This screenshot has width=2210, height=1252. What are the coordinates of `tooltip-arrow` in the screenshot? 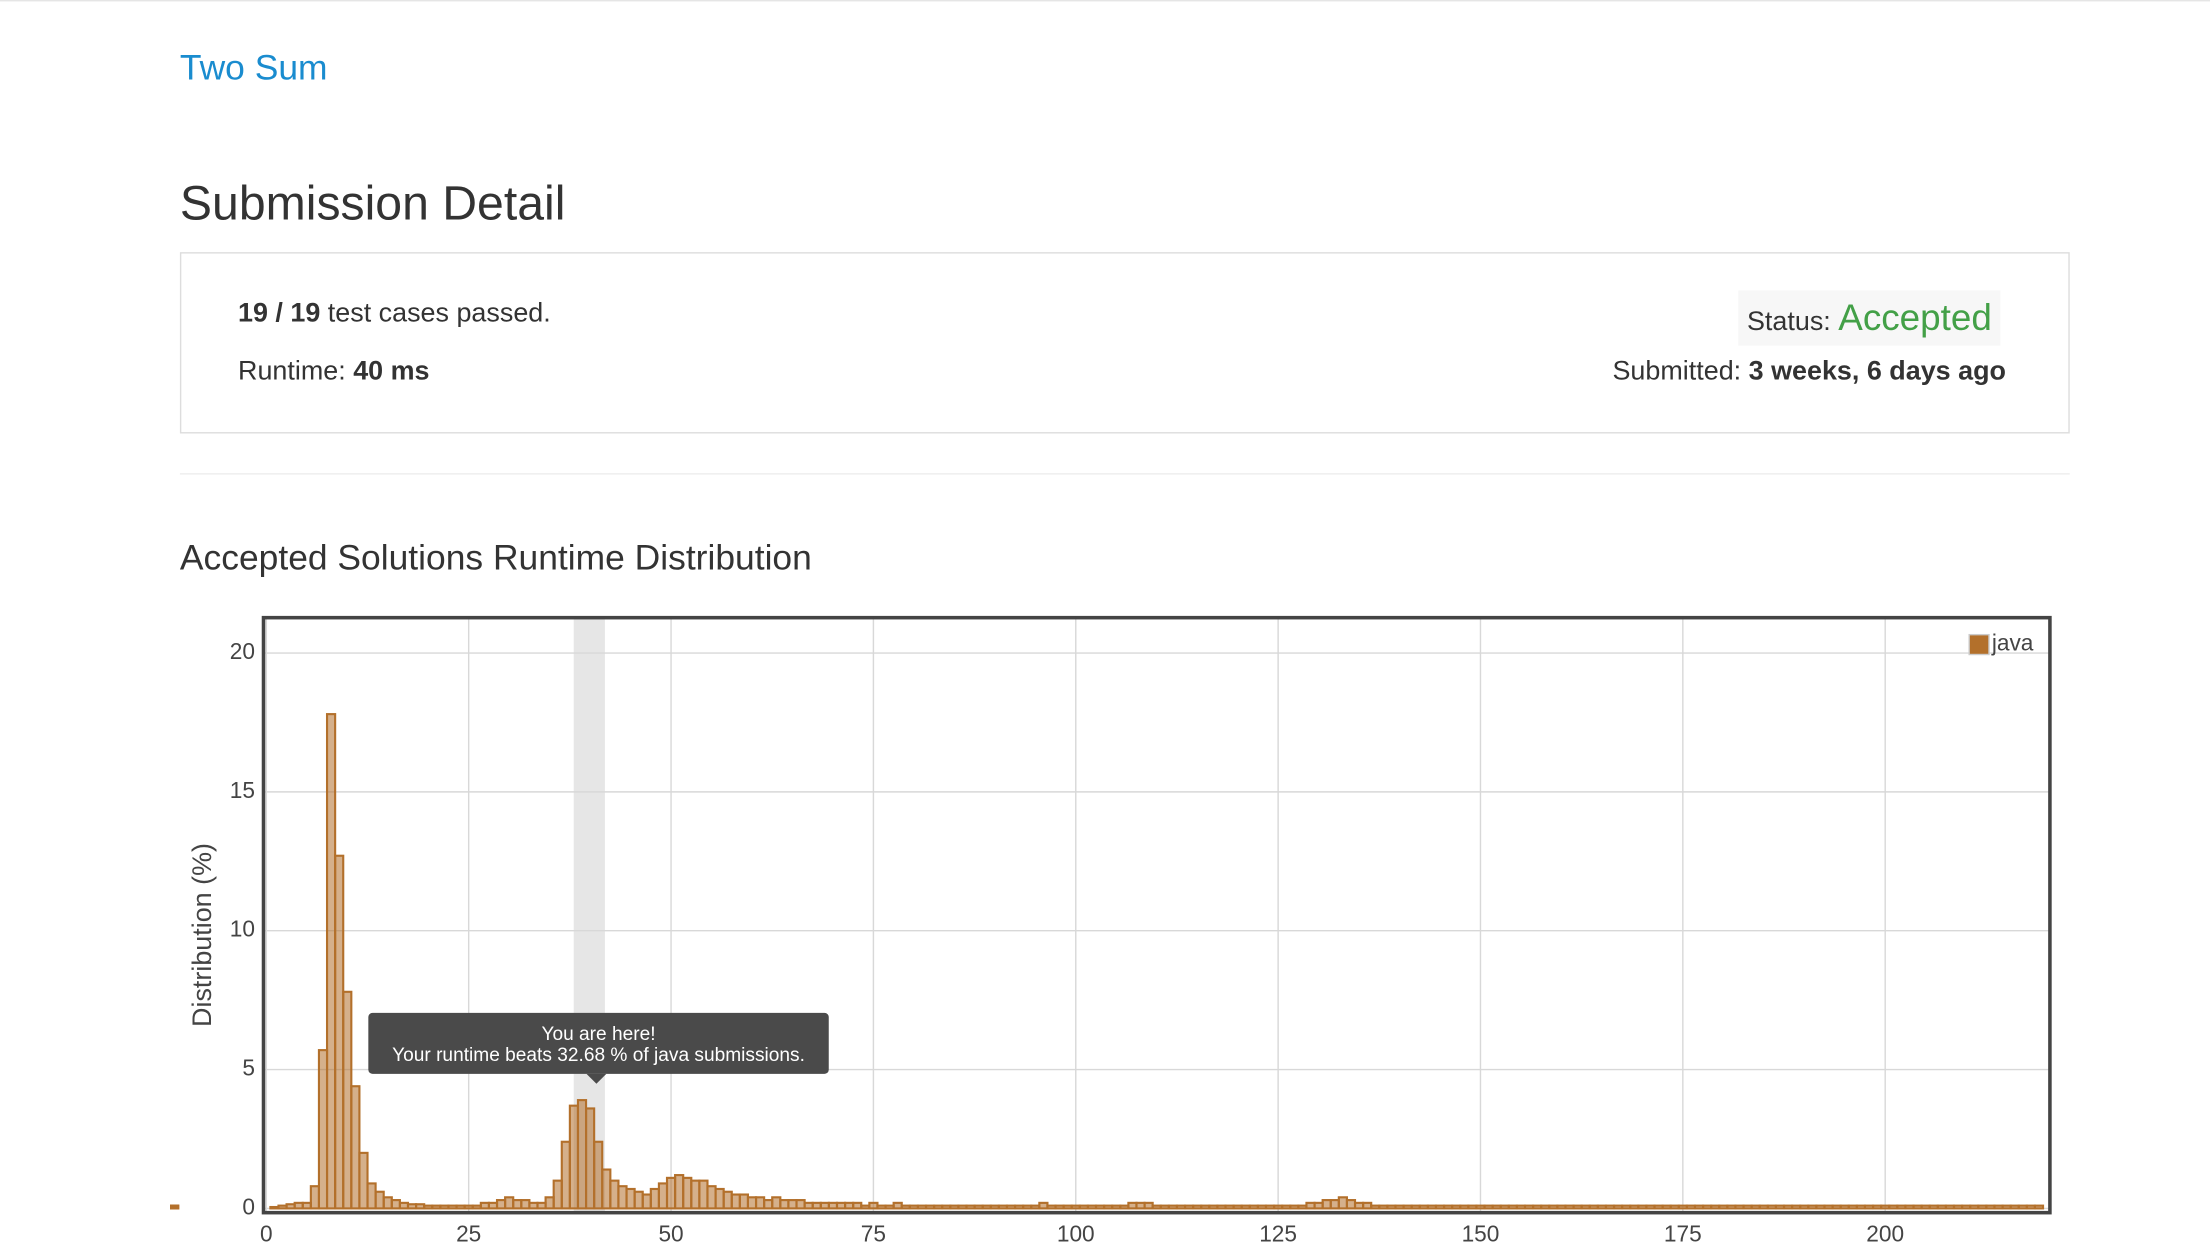 It's located at (596, 1078).